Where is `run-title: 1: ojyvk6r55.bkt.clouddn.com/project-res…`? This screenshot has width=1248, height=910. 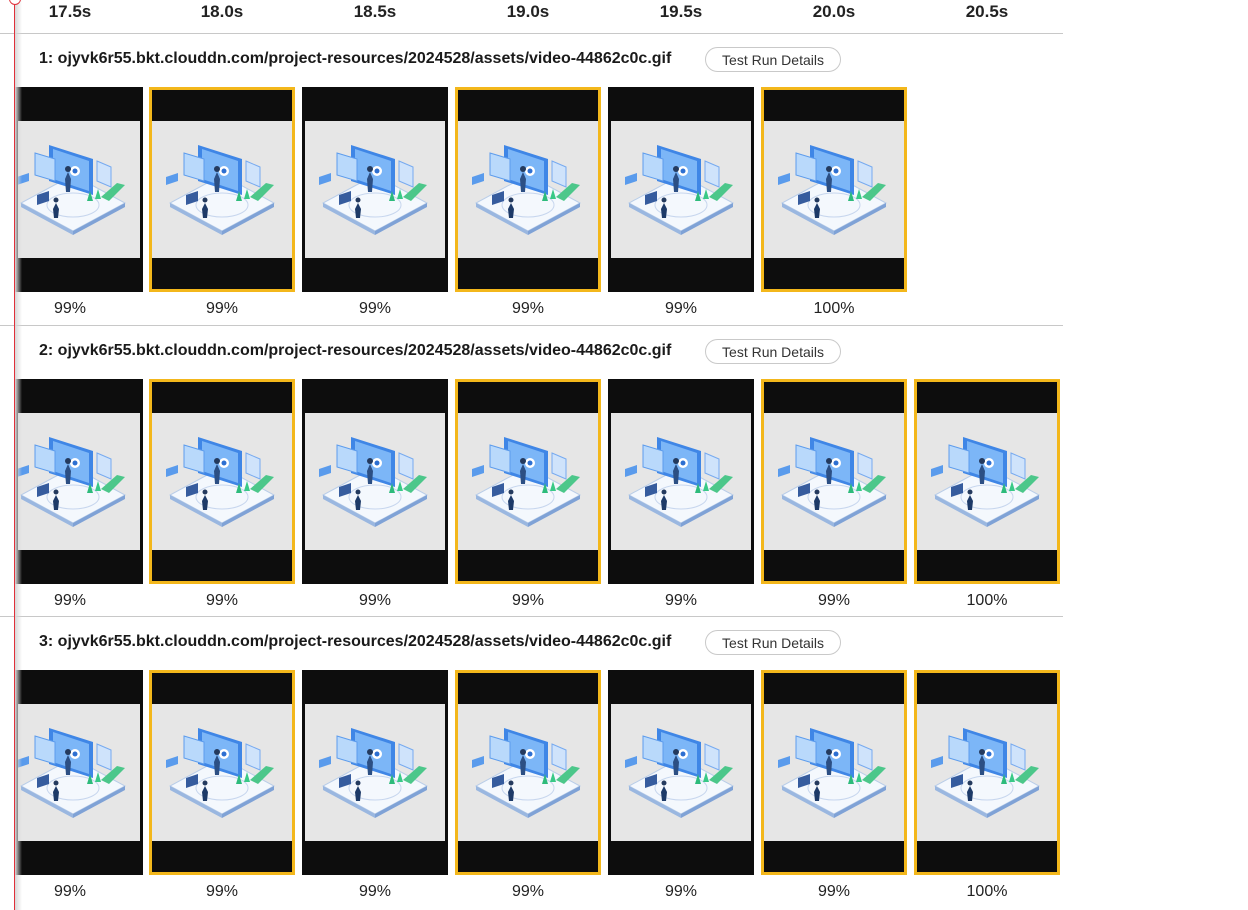 run-title: 1: ojyvk6r55.bkt.clouddn.com/project-res… is located at coordinates (355, 58).